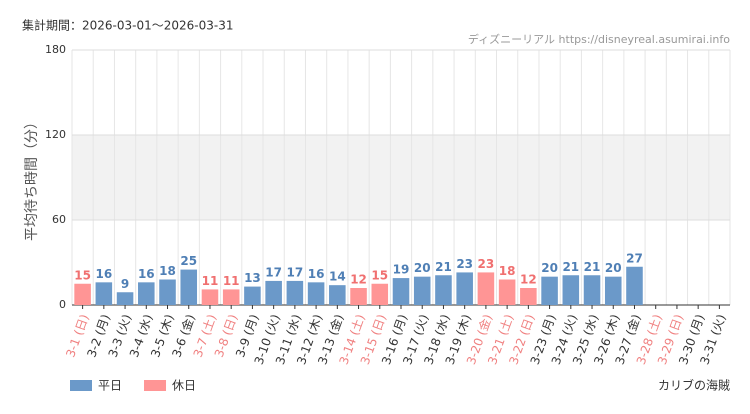  I want to click on legend-label: 平日, so click(110, 386).